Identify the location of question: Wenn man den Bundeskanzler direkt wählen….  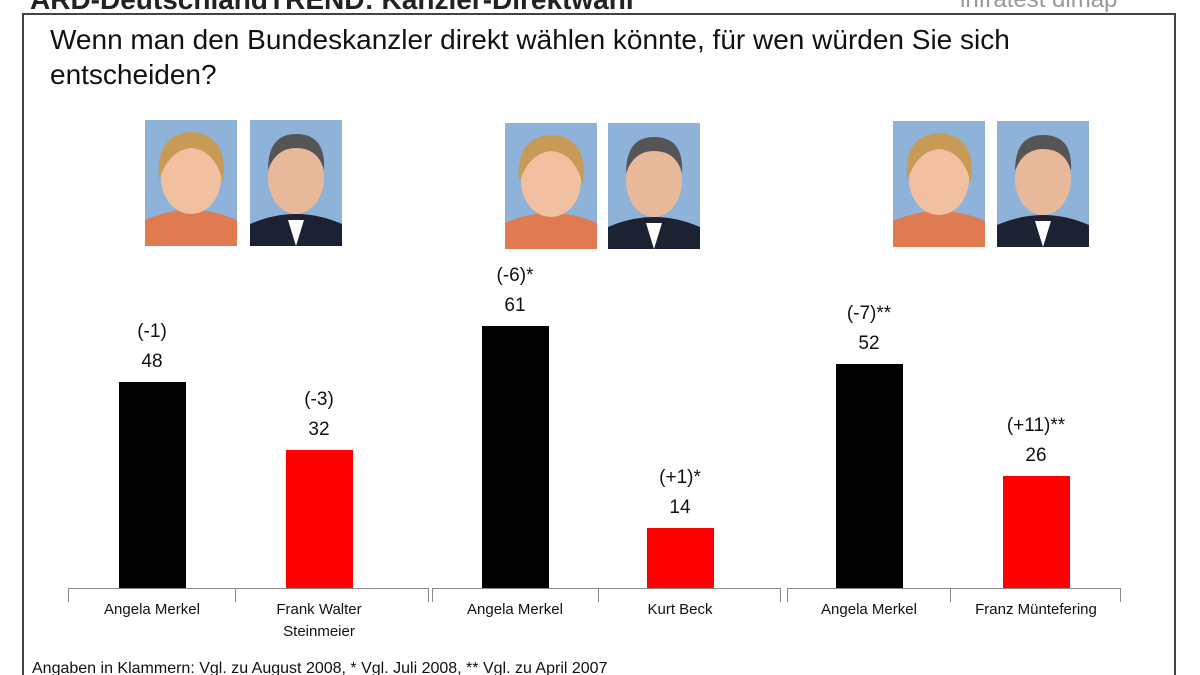
(530, 57).